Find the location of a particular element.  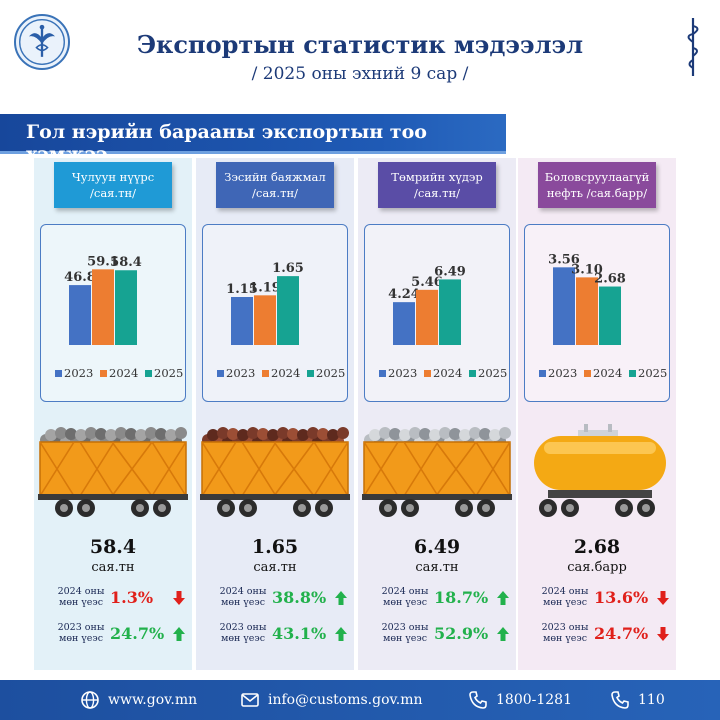

email-text: info@customs.gov.mn is located at coordinates (345, 700).